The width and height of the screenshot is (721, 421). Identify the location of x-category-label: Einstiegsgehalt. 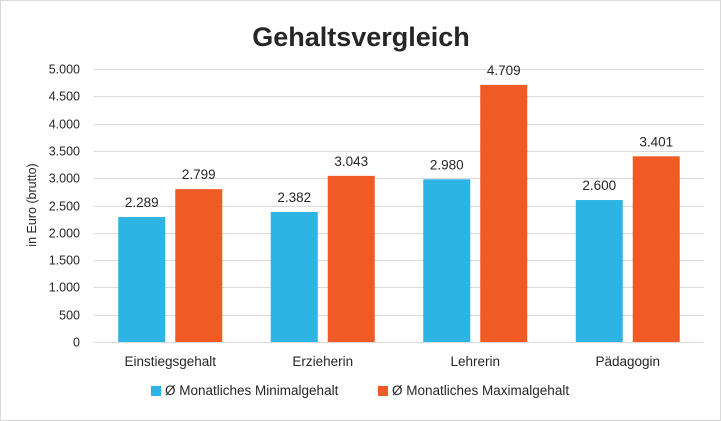
(170, 361).